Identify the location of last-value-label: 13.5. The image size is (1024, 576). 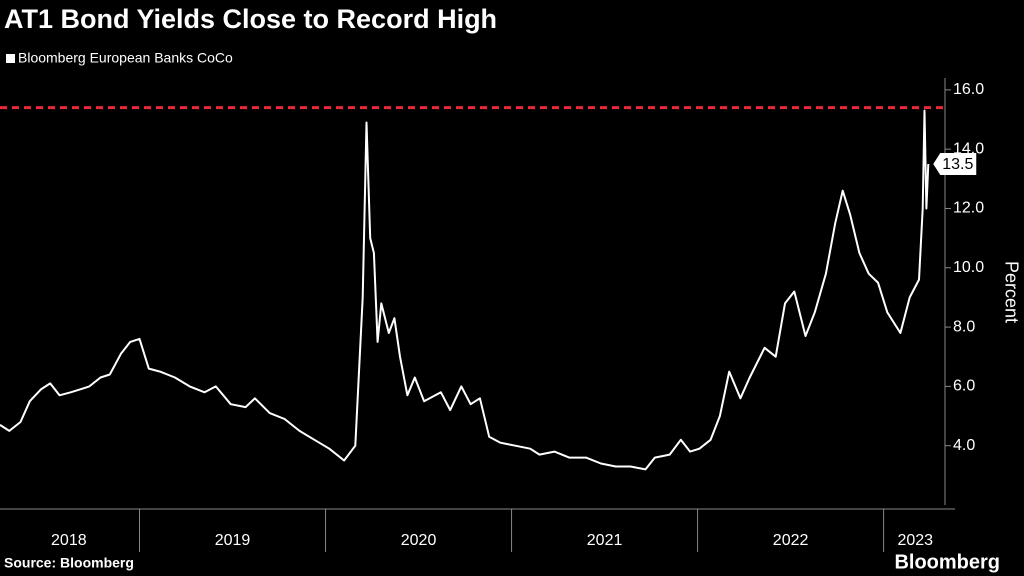
(957, 164).